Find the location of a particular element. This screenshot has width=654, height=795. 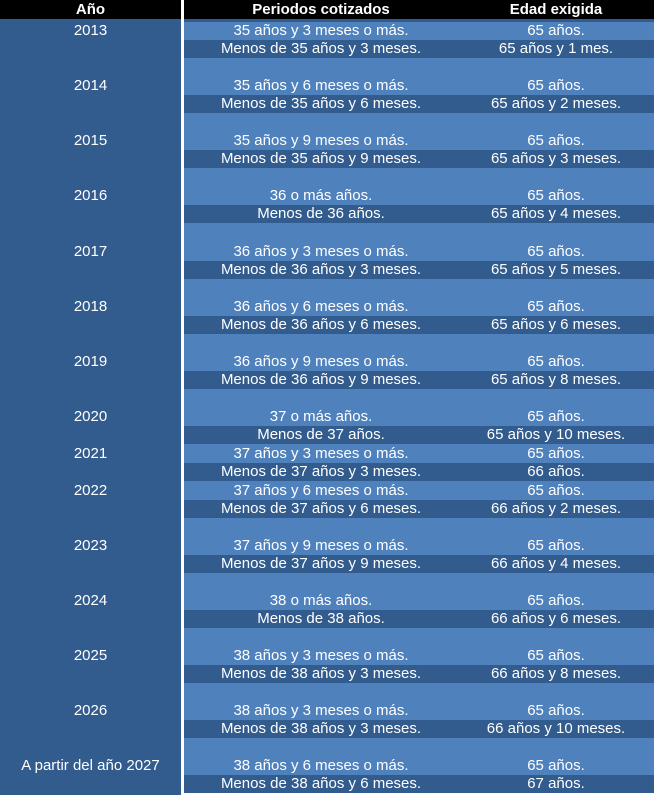

periods-cell: 37 años y 3 meses o más. is located at coordinates (321, 453).